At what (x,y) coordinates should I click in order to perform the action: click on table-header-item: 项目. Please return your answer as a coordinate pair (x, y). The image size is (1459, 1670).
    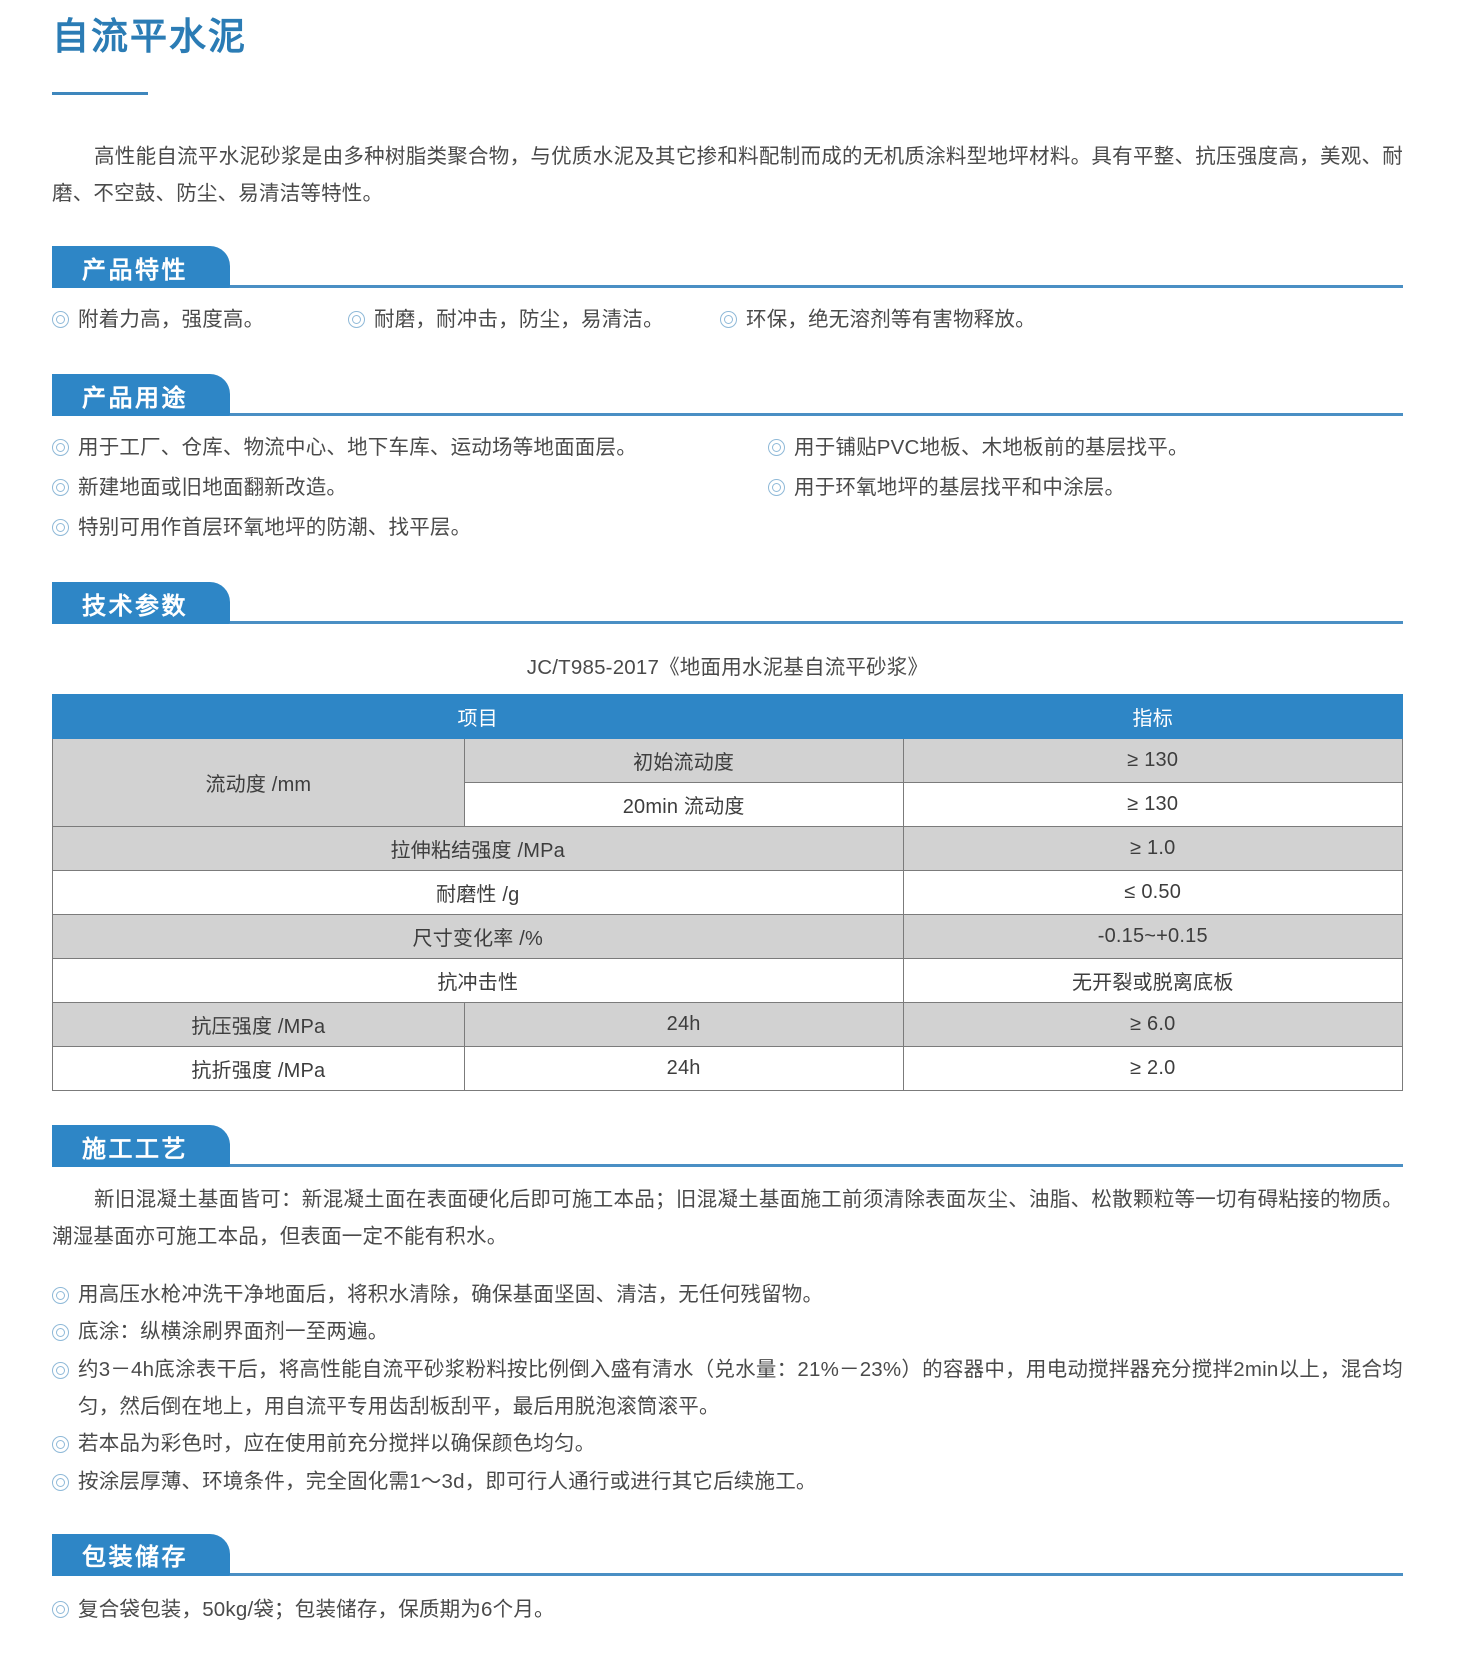
    Looking at the image, I should click on (478, 717).